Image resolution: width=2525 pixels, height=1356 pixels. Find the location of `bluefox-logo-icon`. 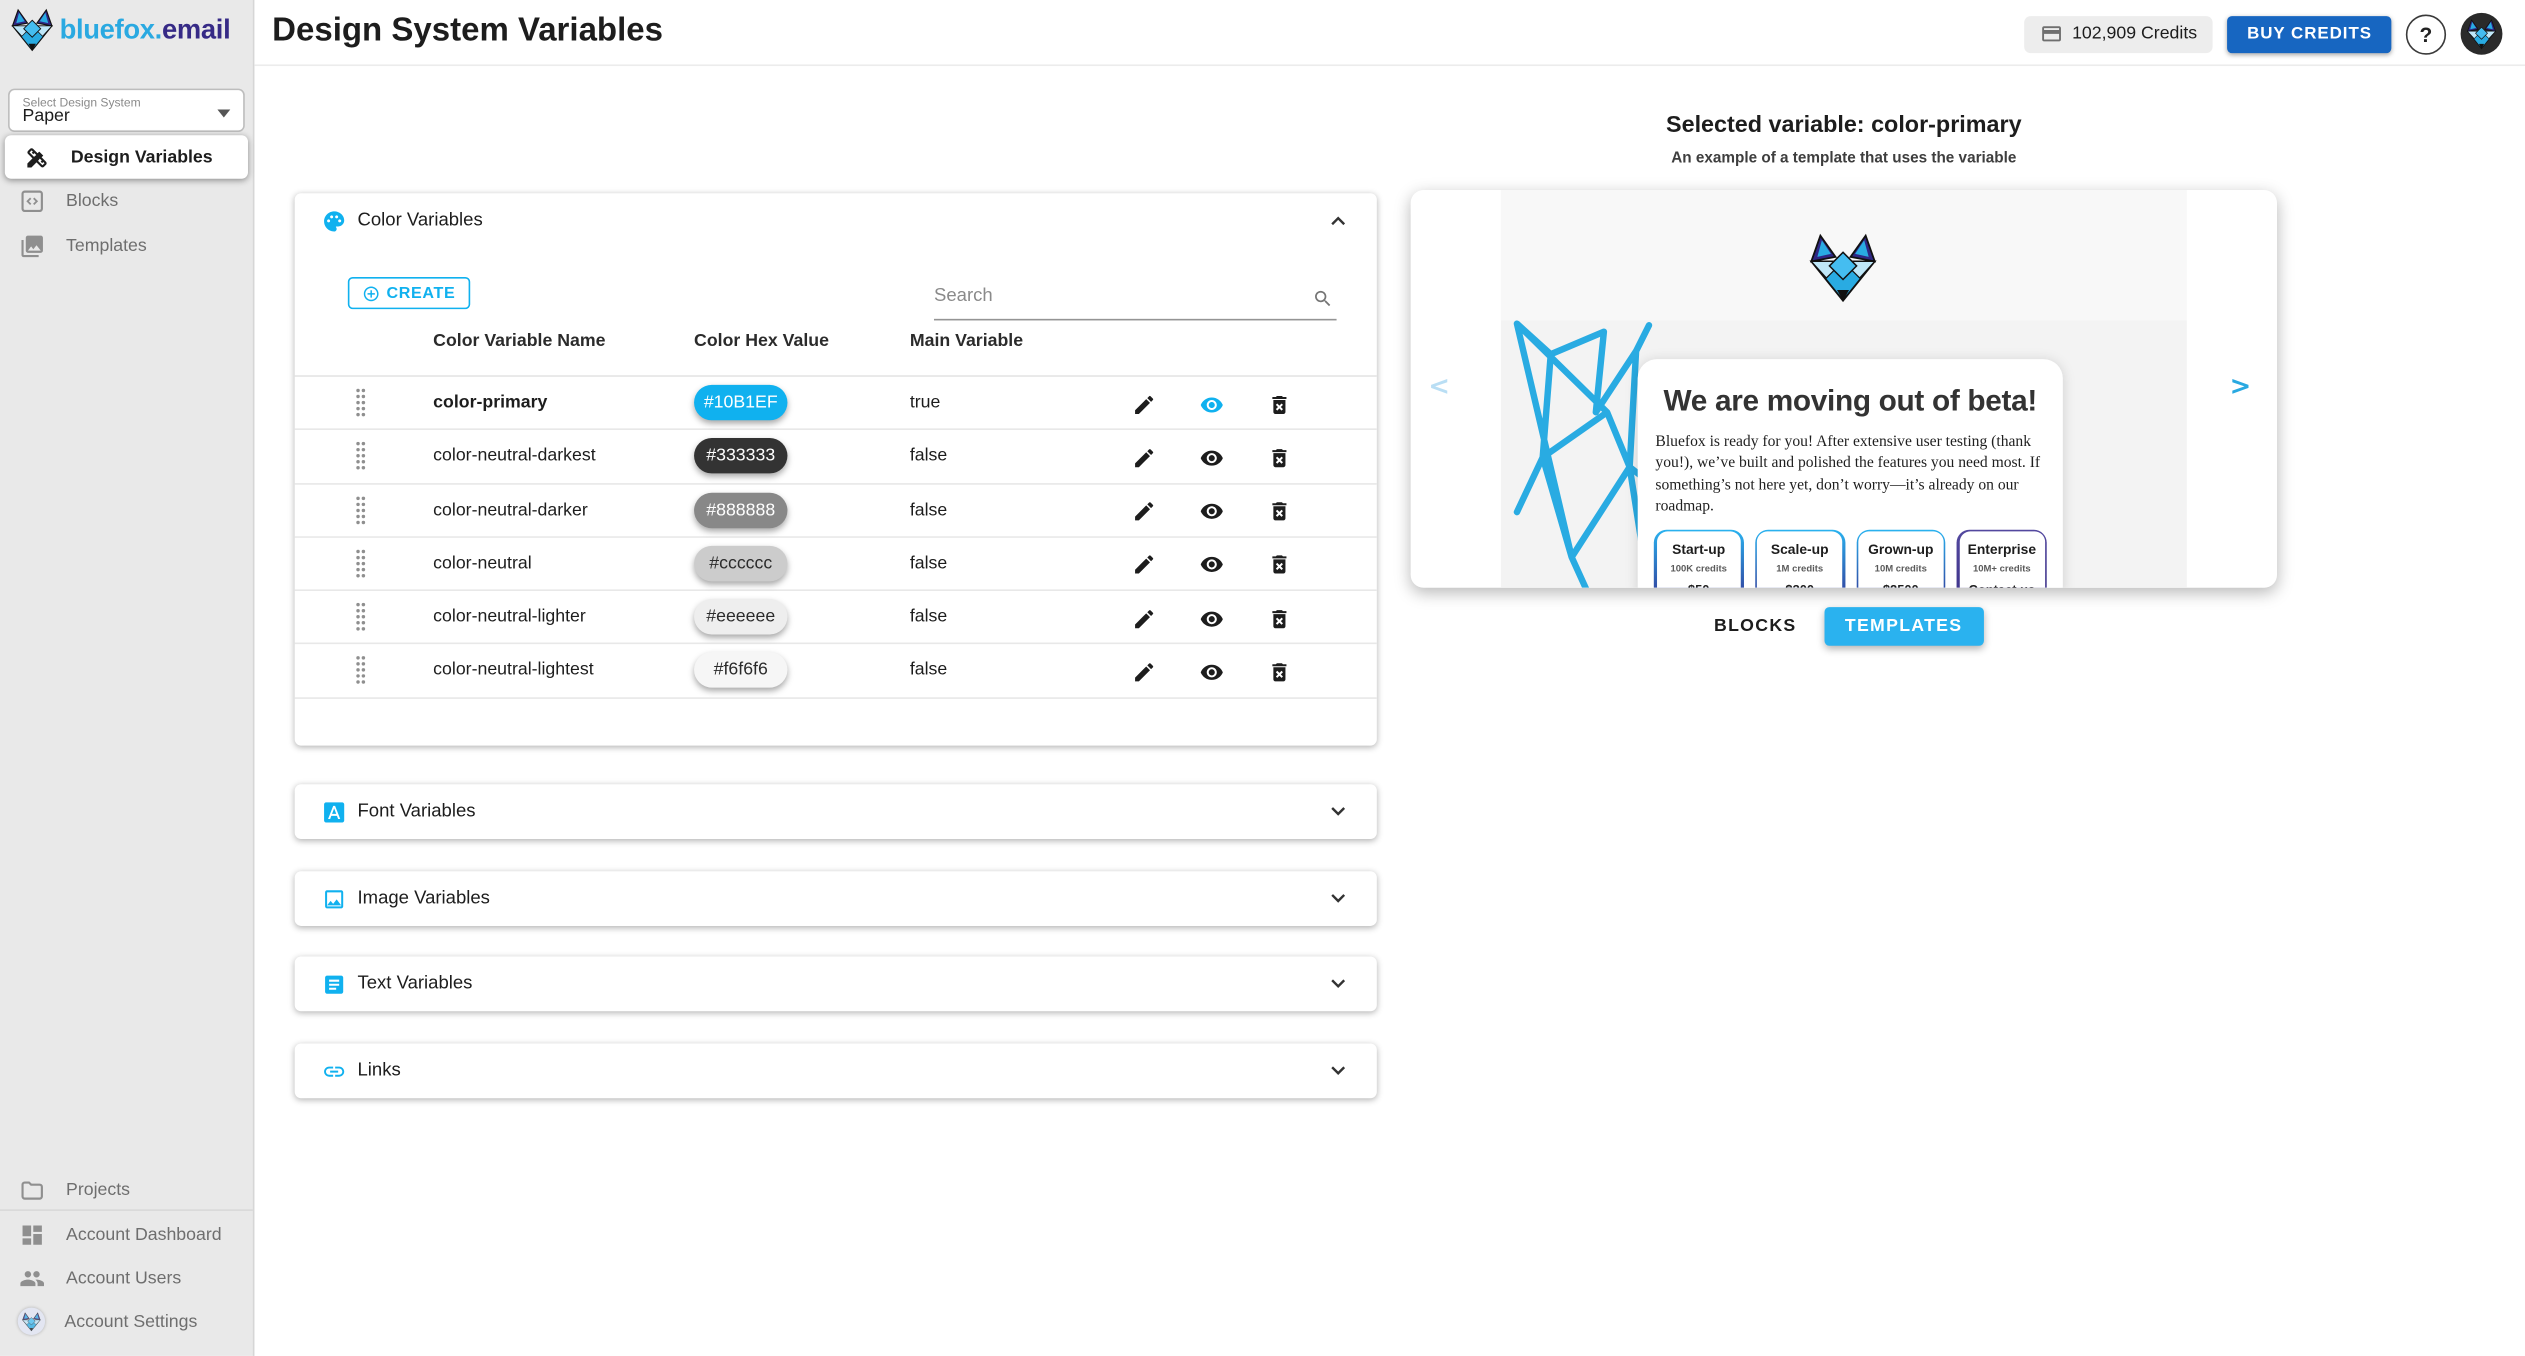

bluefox-logo-icon is located at coordinates (32, 30).